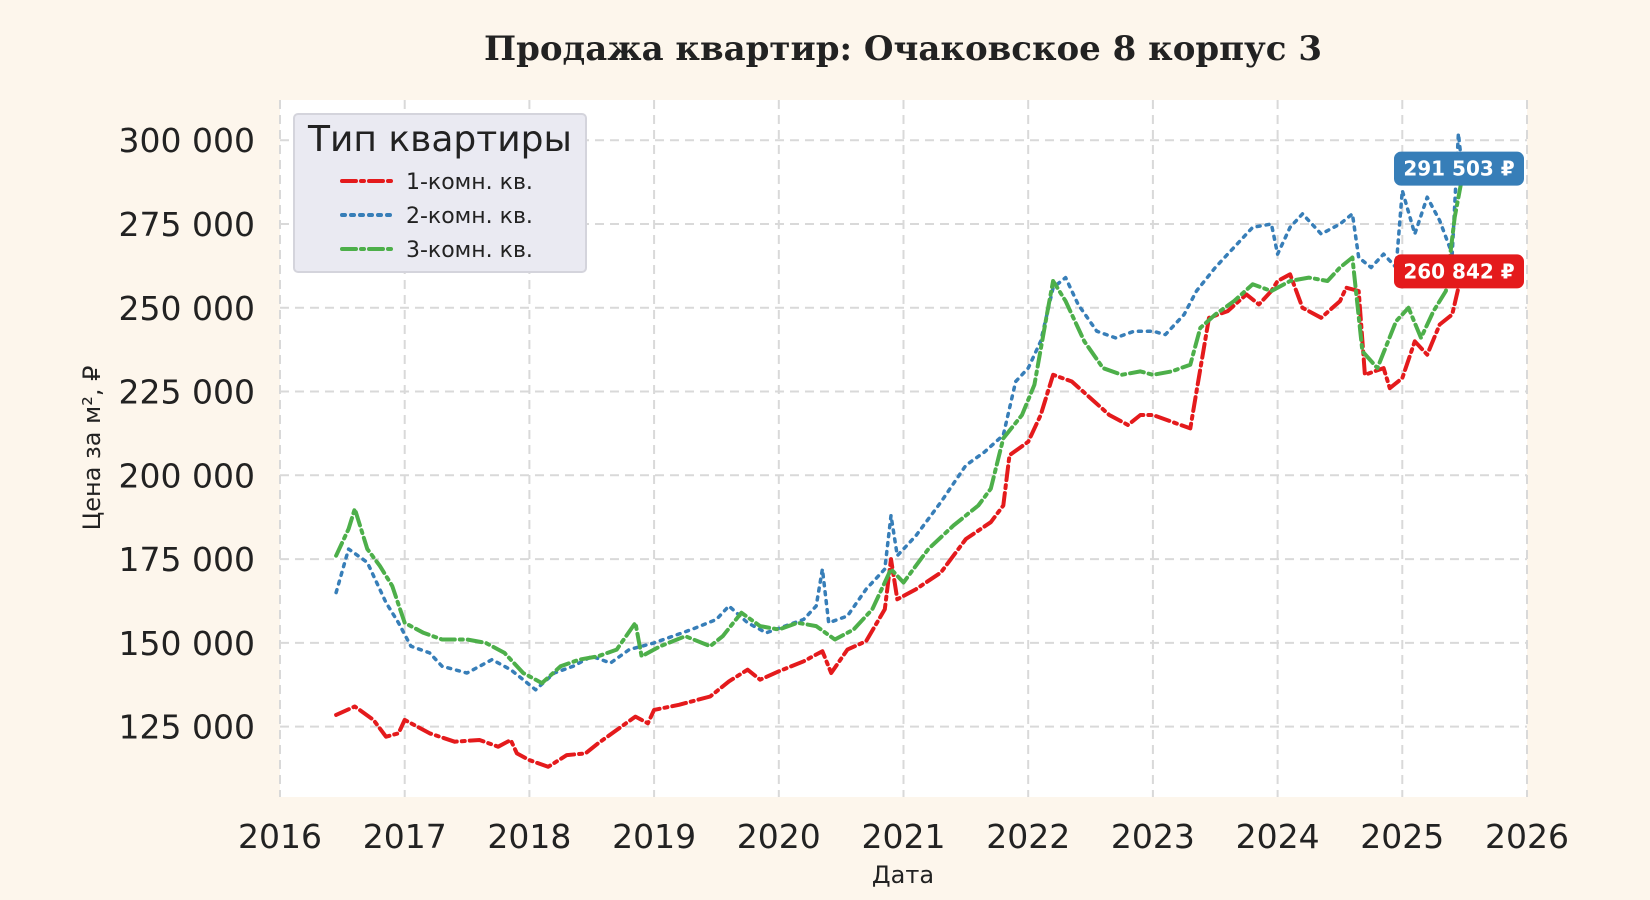 This screenshot has width=1650, height=900. I want to click on x-tick-label: 2019, so click(654, 836).